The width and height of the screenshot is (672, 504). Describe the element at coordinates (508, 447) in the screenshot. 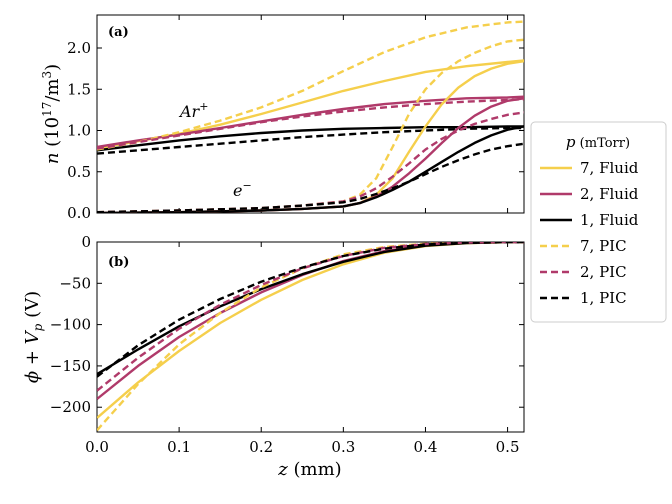

I see `xtick-label: 0.5` at that location.